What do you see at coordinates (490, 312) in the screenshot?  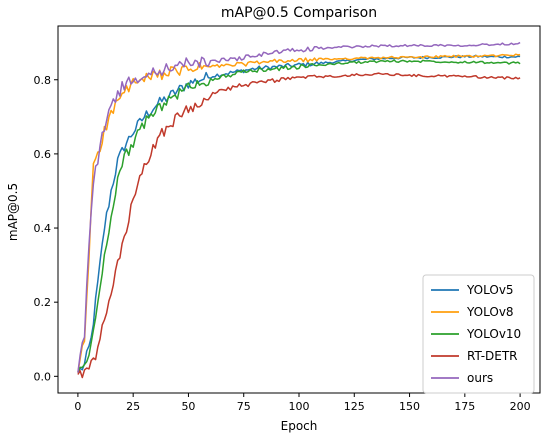 I see `legend-label: YOLOv8` at bounding box center [490, 312].